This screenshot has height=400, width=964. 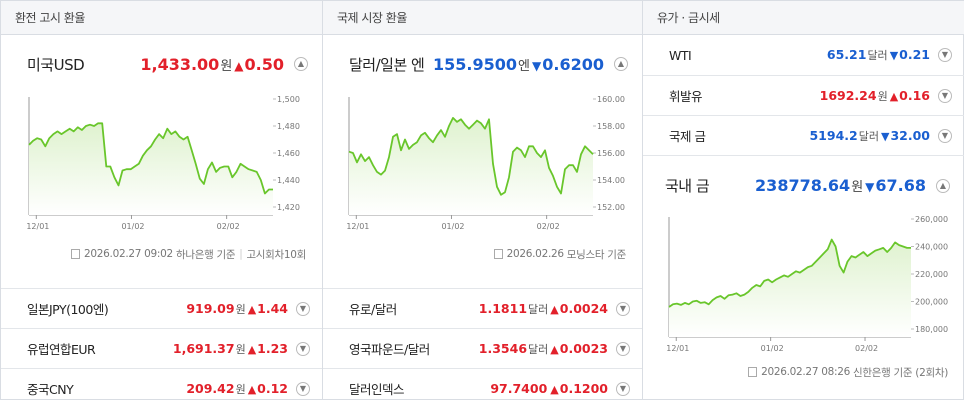 What do you see at coordinates (482, 254) in the screenshot?
I see `source-info: 2026.02.26 모닝스타 기준` at bounding box center [482, 254].